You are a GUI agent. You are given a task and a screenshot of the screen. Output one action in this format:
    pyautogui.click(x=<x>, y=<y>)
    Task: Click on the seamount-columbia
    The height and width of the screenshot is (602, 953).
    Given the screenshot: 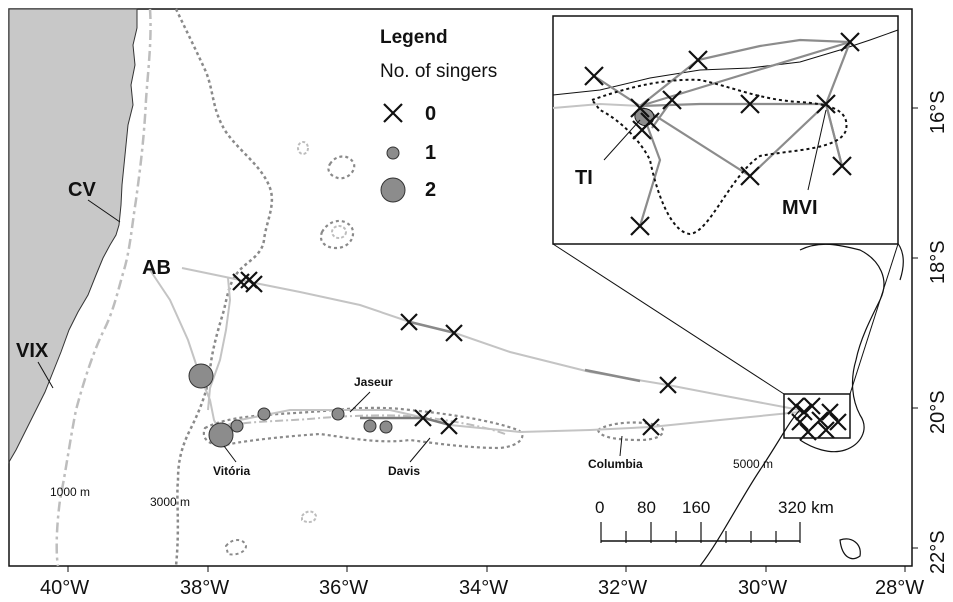 What is the action you would take?
    pyautogui.click(x=630, y=431)
    